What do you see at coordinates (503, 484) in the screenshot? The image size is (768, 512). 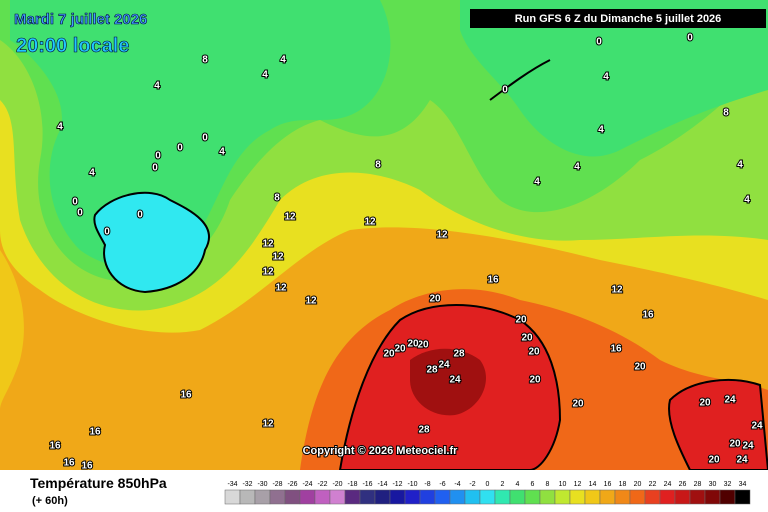 I see `scale-label: 2` at bounding box center [503, 484].